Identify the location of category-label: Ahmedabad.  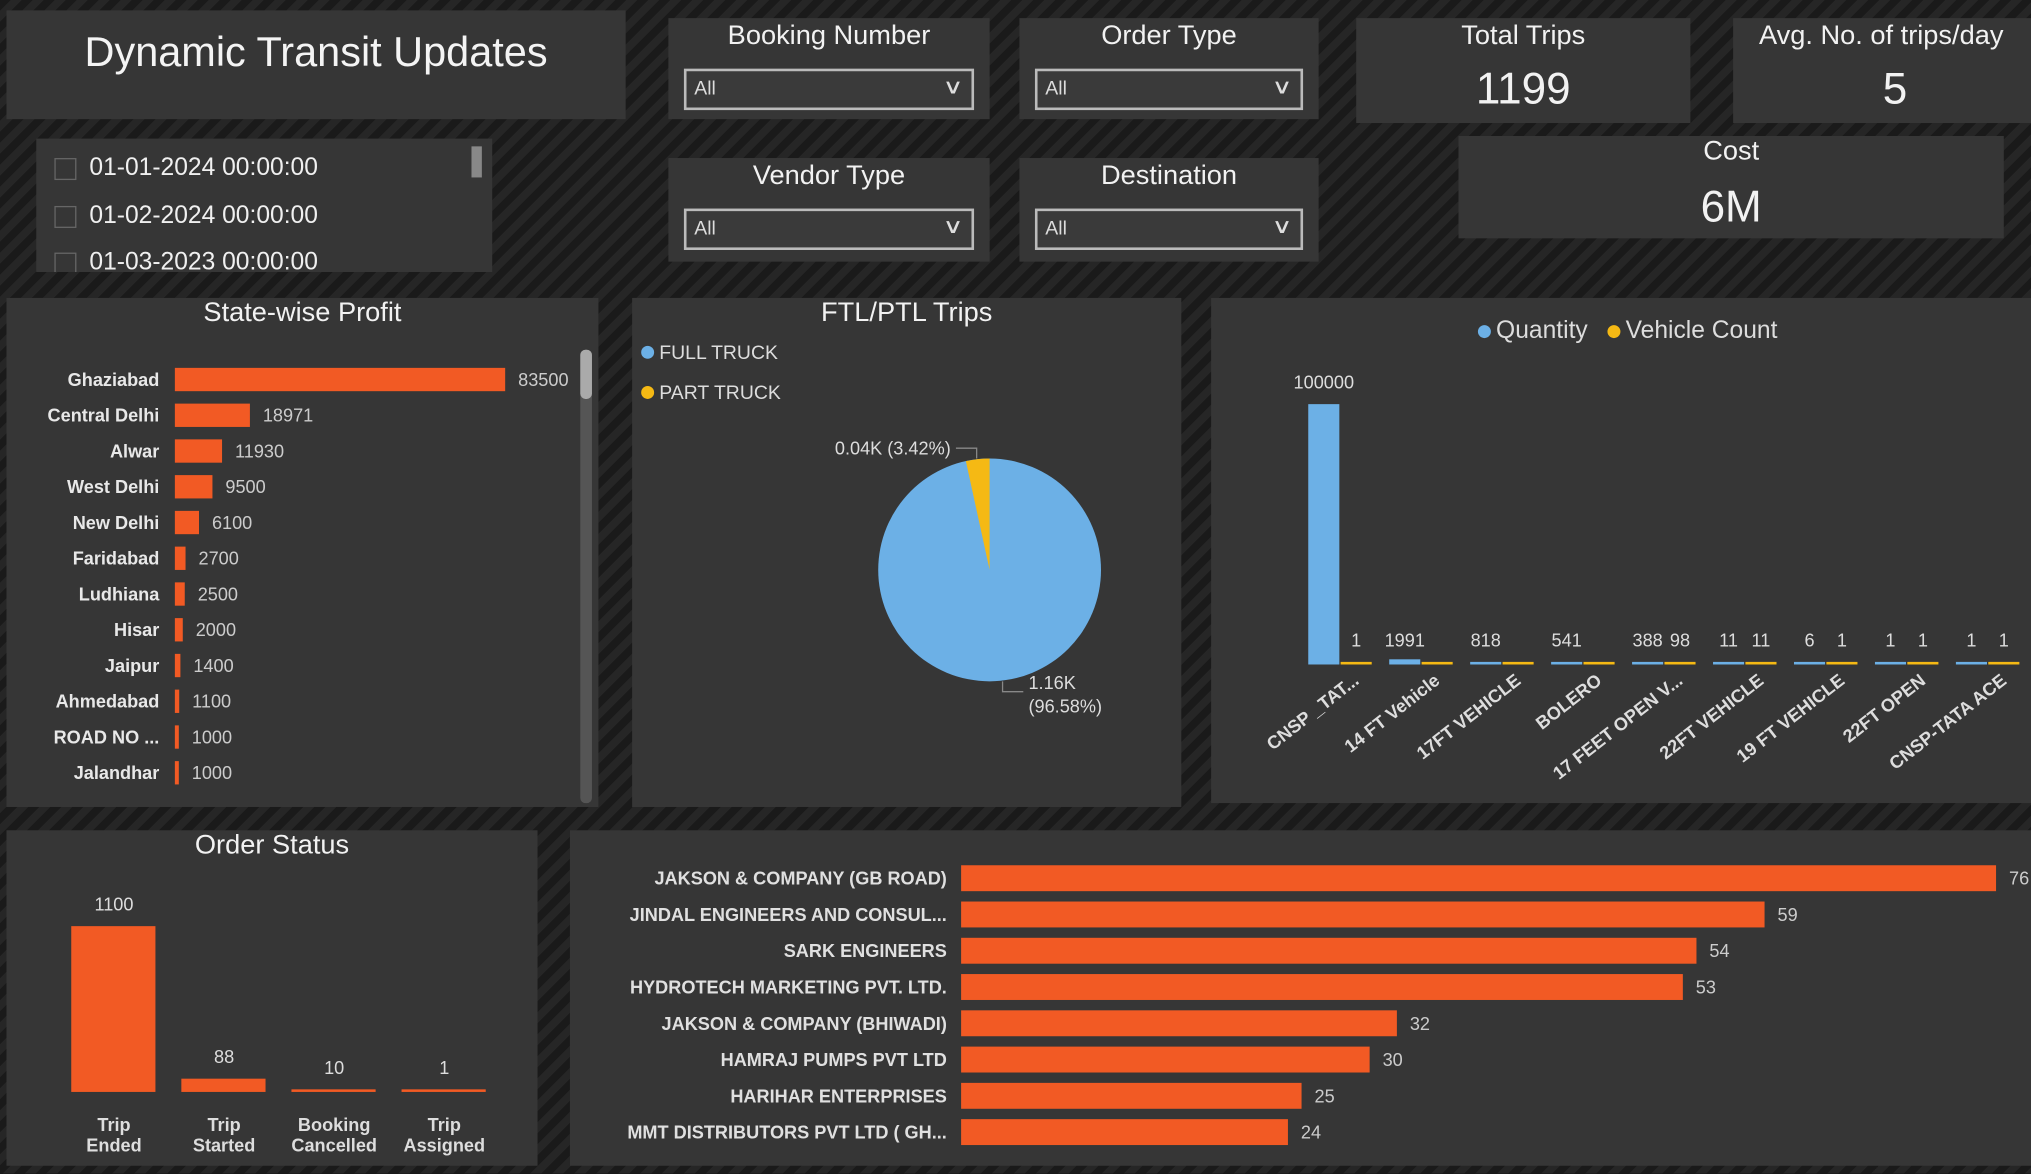
(108, 702).